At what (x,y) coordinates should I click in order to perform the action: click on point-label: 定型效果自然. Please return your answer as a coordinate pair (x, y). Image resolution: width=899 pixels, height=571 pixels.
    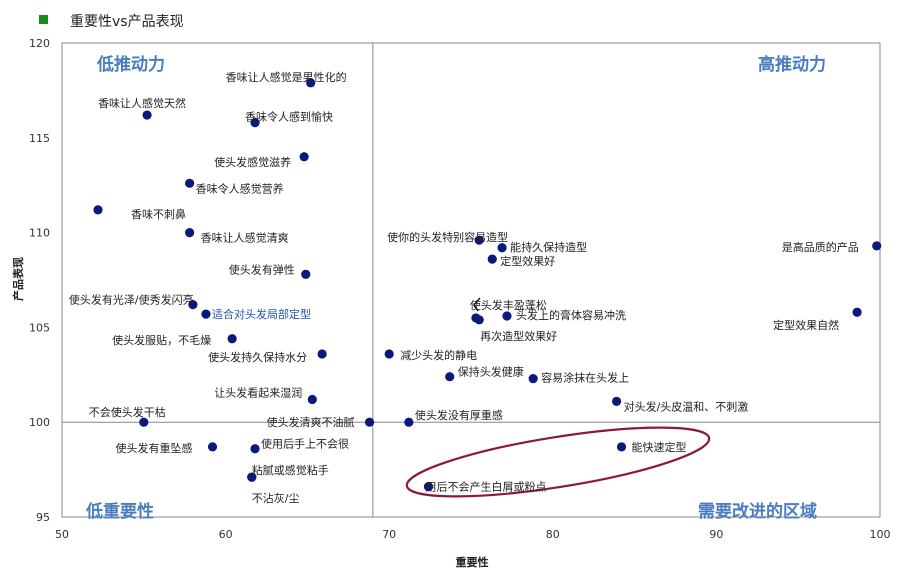
    Looking at the image, I should click on (806, 325).